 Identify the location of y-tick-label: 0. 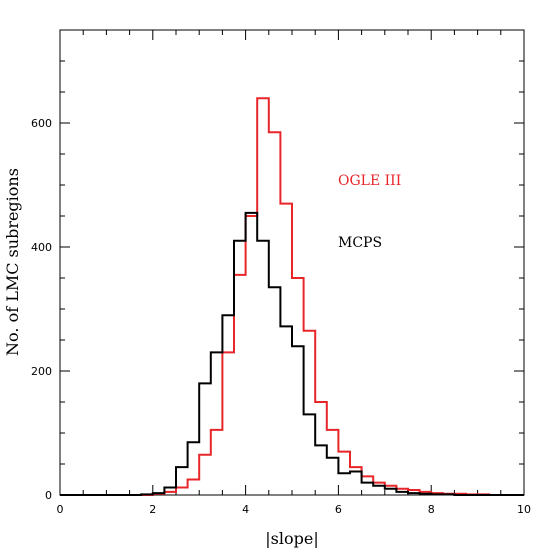
(48, 495).